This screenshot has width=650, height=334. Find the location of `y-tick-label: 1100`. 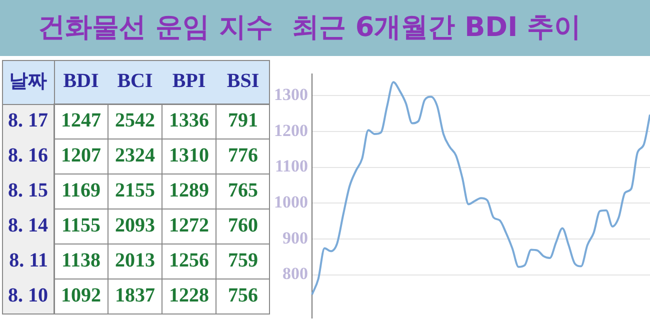

y-tick-label: 1100 is located at coordinates (291, 166).